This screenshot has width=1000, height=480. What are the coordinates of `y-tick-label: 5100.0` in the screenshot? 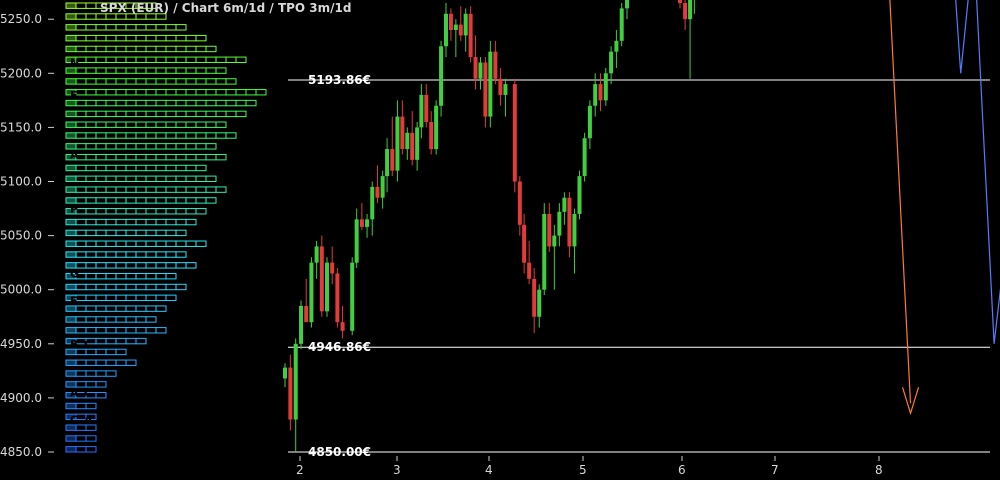 It's located at (21, 182).